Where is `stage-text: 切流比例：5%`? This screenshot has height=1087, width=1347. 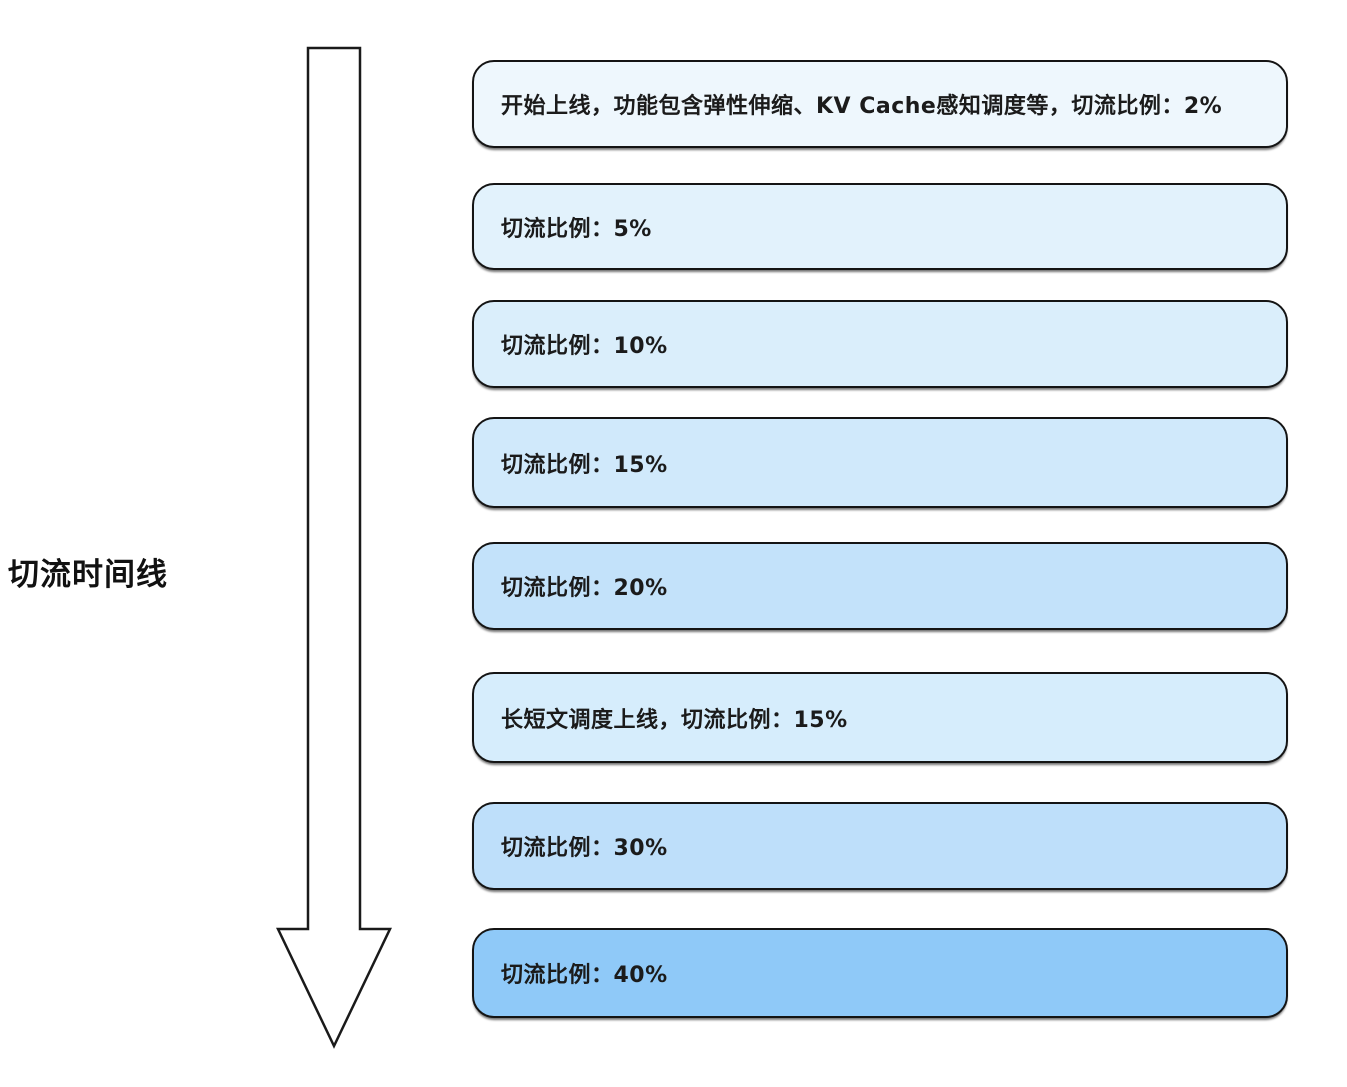 stage-text: 切流比例：5% is located at coordinates (576, 229).